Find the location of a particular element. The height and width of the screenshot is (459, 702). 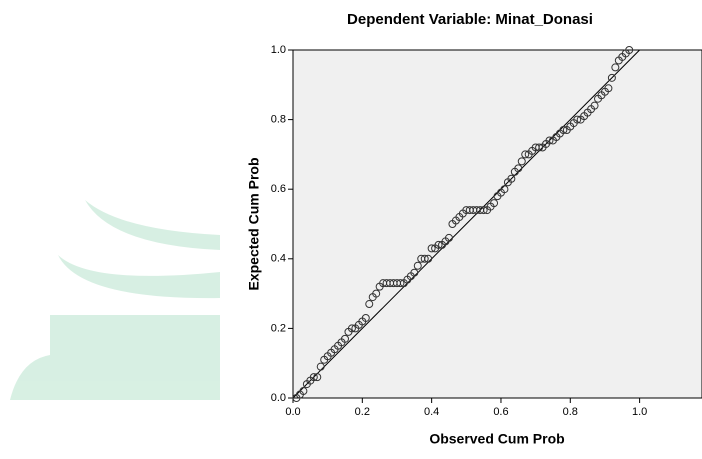

y-tick-label: 0.6 is located at coordinates (278, 189).